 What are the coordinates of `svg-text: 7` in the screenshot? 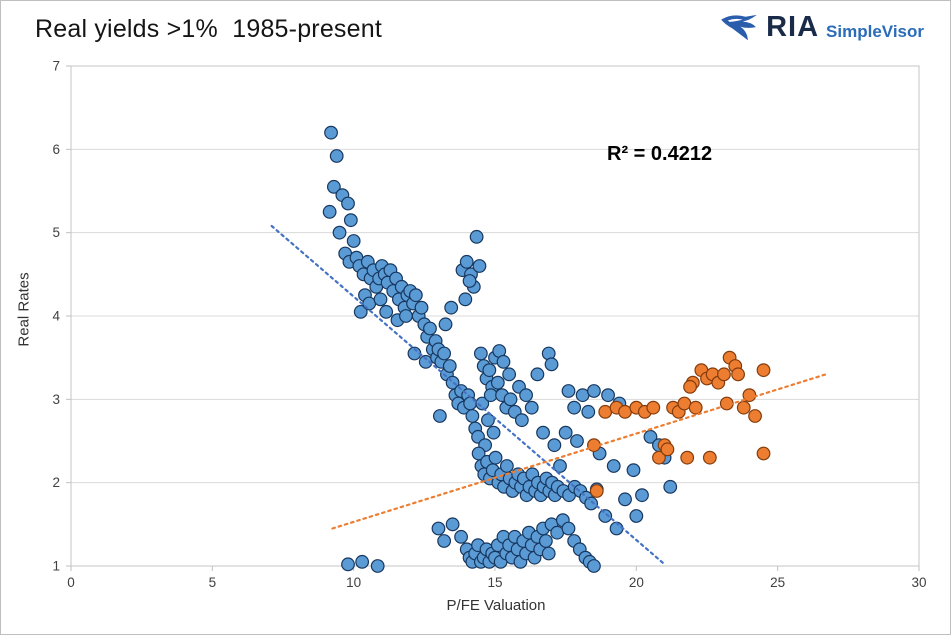 It's located at (56, 66).